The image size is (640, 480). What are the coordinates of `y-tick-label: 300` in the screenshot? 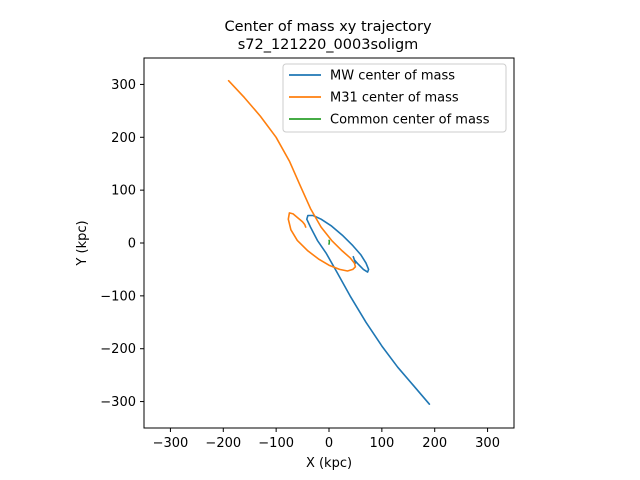 It's located at (123, 85).